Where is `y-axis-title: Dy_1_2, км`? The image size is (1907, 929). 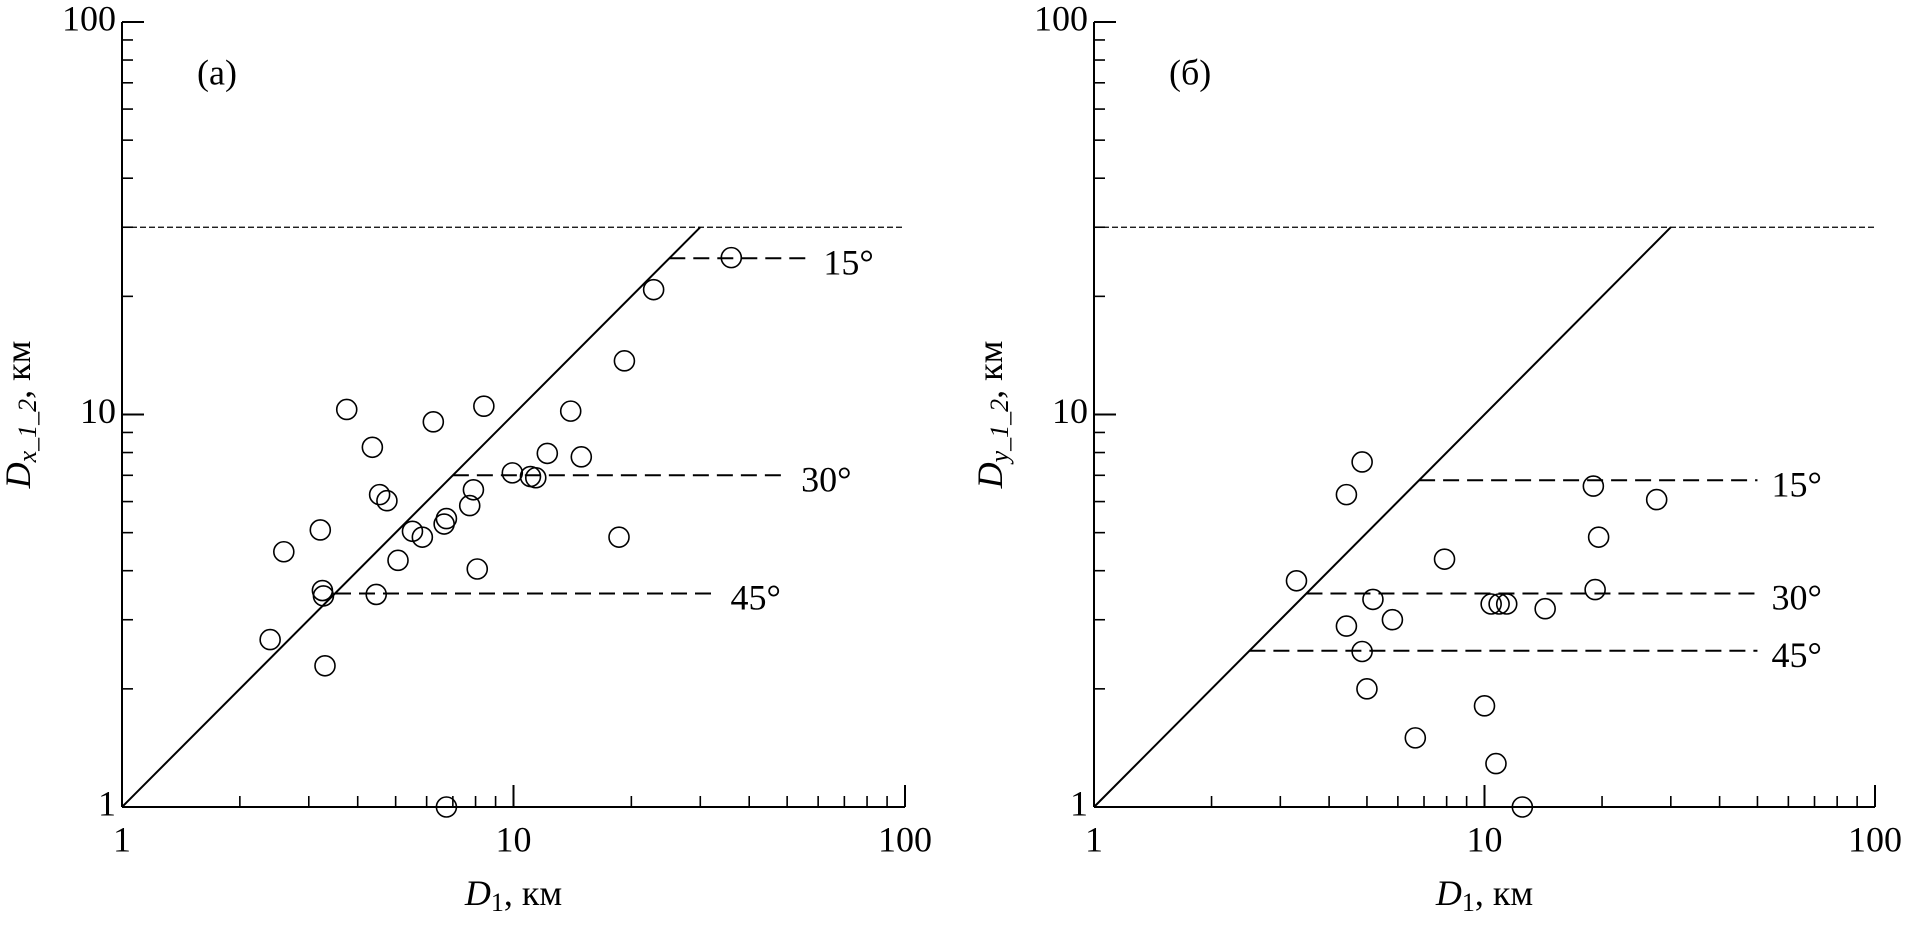
y-axis-title: Dy_1_2, км is located at coordinates (992, 415).